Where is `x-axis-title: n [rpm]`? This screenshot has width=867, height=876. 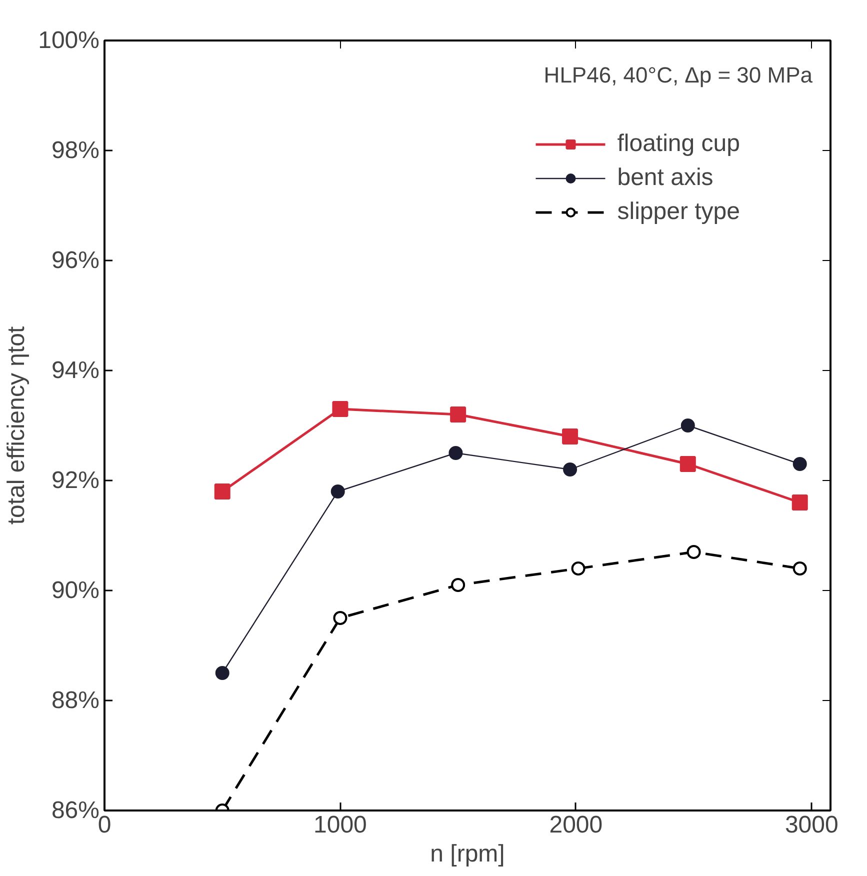 x-axis-title: n [rpm] is located at coordinates (467, 854).